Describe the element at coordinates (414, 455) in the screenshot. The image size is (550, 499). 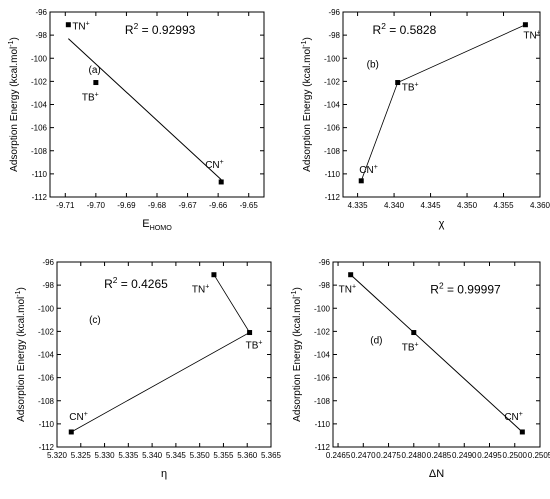
I see `x-tick-label: 0.2480` at that location.